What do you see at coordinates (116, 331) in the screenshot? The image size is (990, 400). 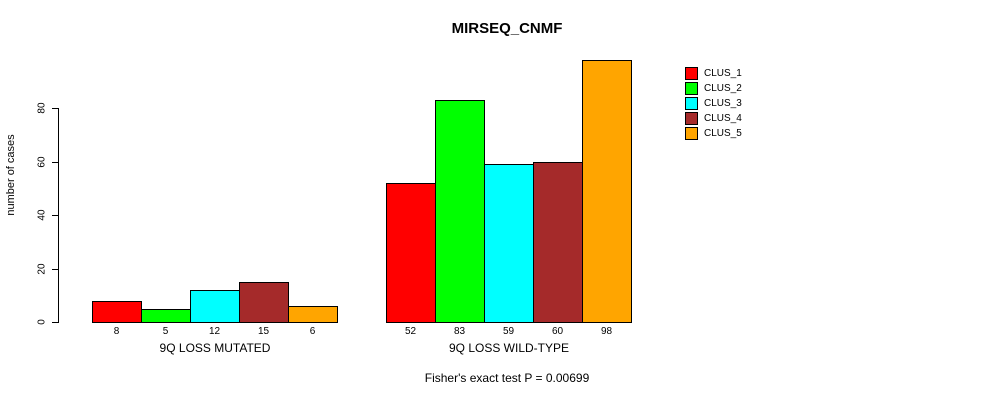 I see `bar-value-label: 8` at bounding box center [116, 331].